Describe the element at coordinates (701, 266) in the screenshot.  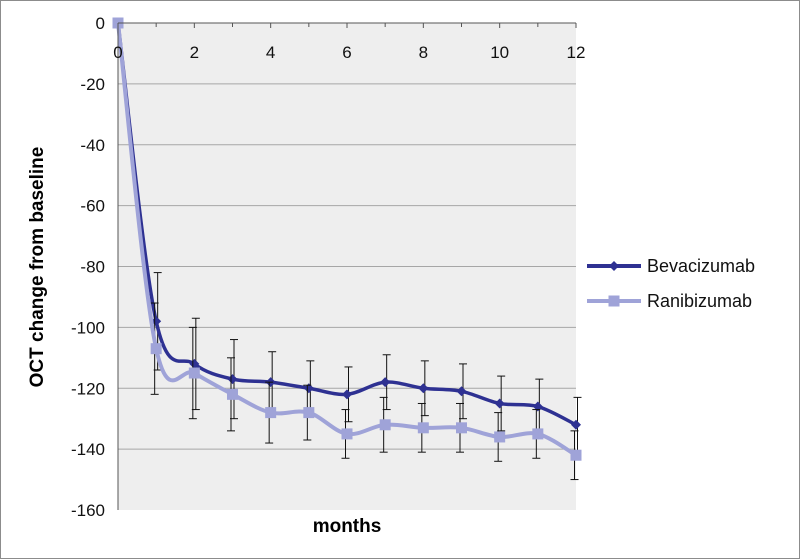
I see `legend-label: Bevacizumab` at that location.